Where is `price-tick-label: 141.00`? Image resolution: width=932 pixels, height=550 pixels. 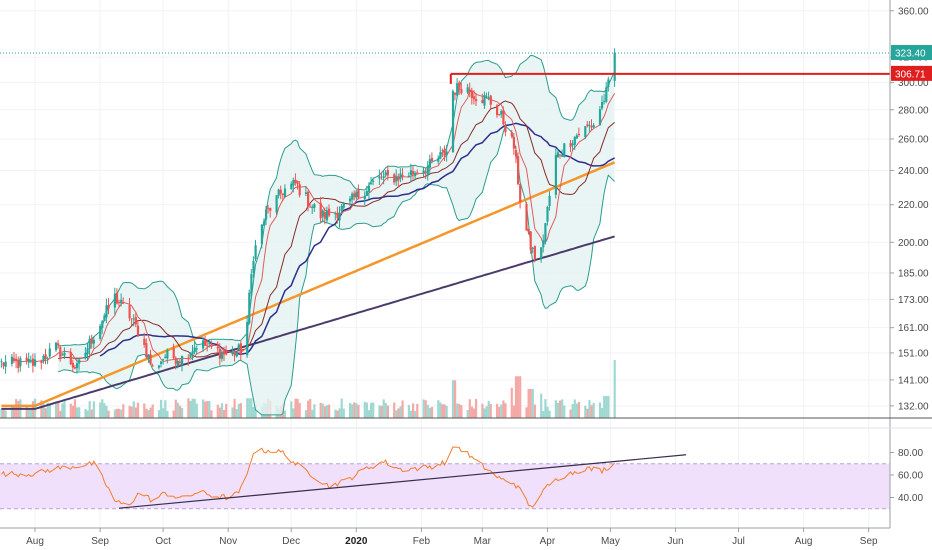 price-tick-label: 141.00 is located at coordinates (913, 380).